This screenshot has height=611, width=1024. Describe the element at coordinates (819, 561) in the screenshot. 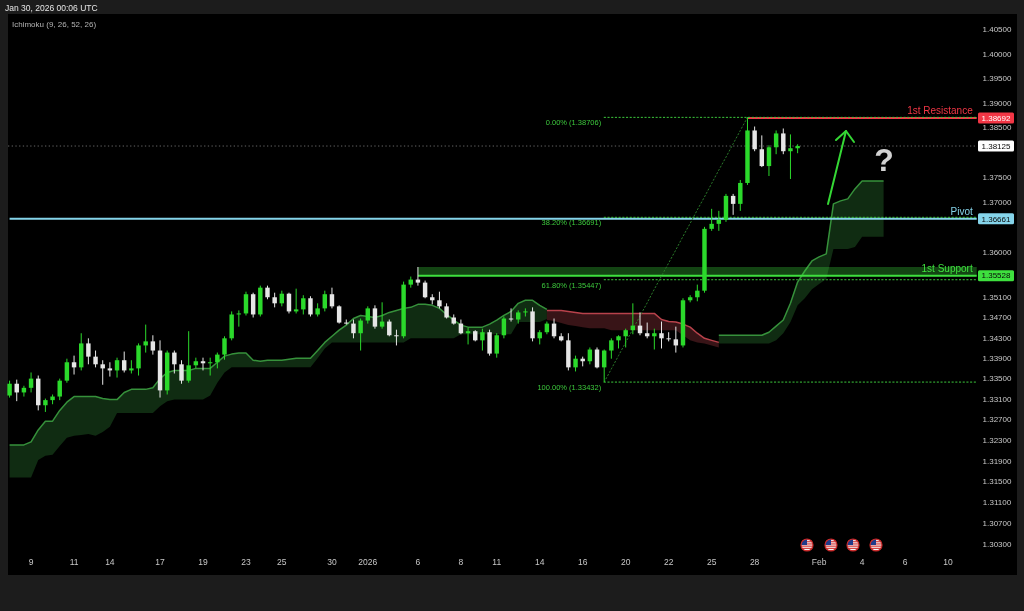

I see `x-tick-label: Feb` at that location.